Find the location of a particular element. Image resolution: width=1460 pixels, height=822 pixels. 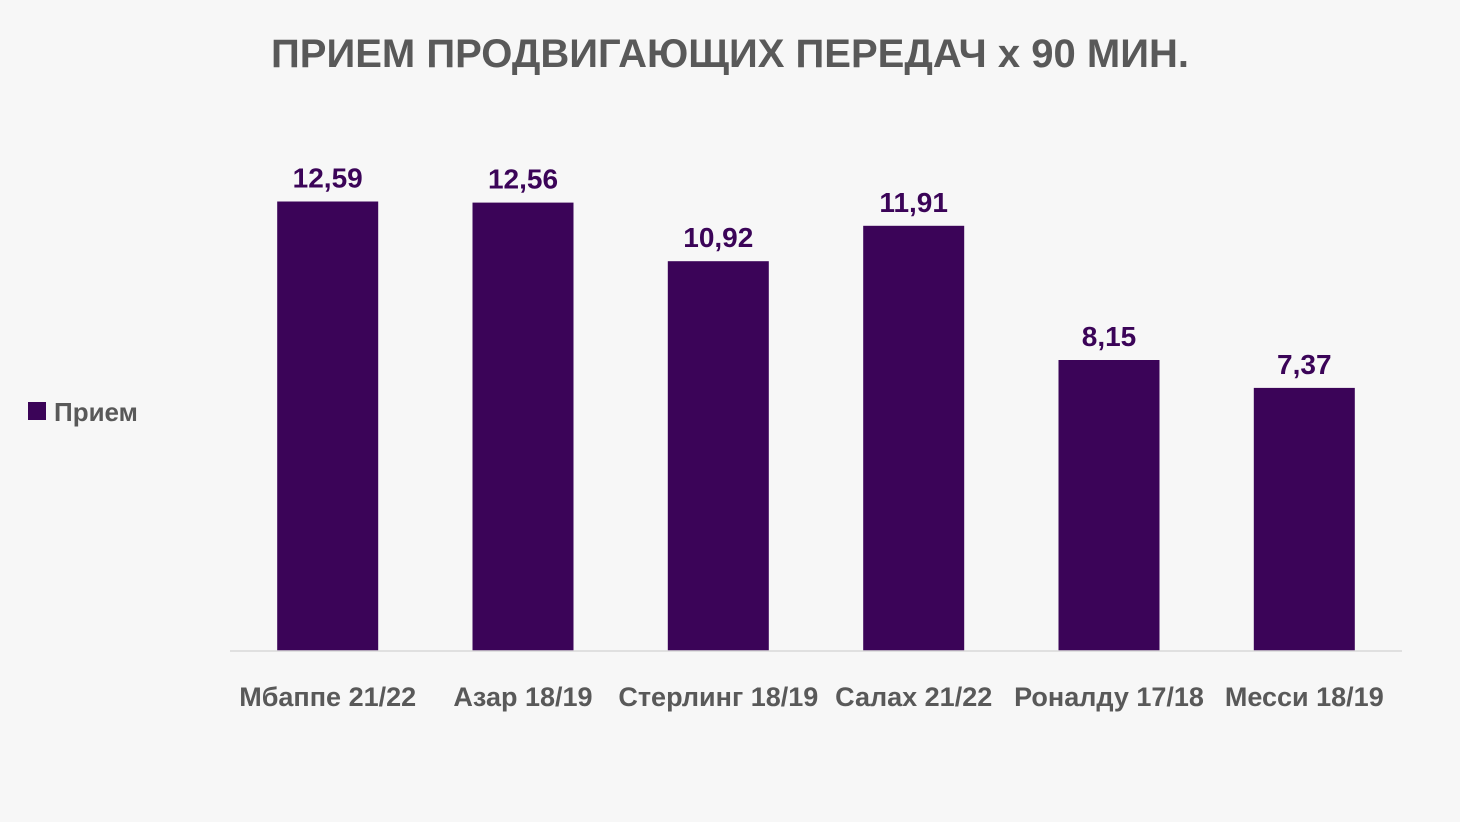

legend: Прием is located at coordinates (83, 412).